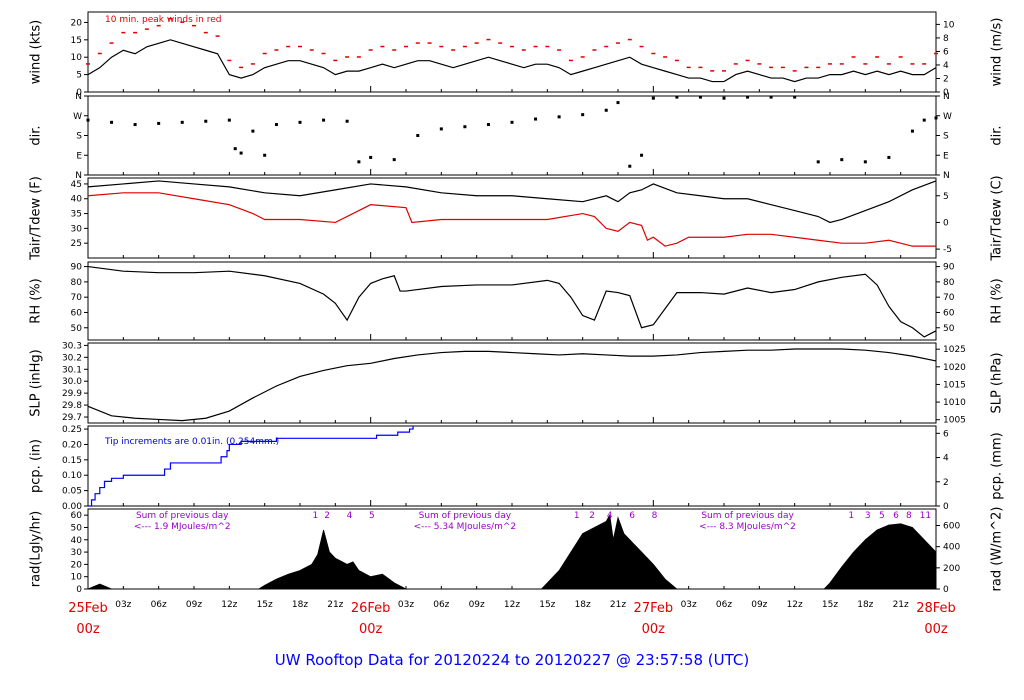 The width and height of the screenshot is (1024, 700). What do you see at coordinates (36, 383) in the screenshot?
I see `ylabel-left-slp: SLP (inHg)` at bounding box center [36, 383].